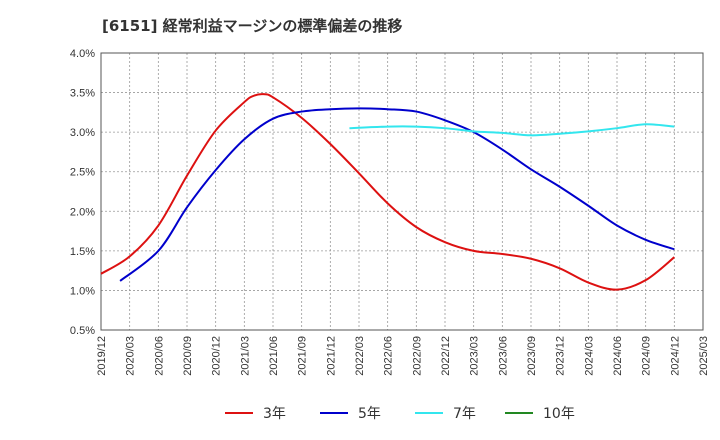 The height and width of the screenshot is (440, 720). I want to click on x-tick-label: 2021/06, so click(274, 356).